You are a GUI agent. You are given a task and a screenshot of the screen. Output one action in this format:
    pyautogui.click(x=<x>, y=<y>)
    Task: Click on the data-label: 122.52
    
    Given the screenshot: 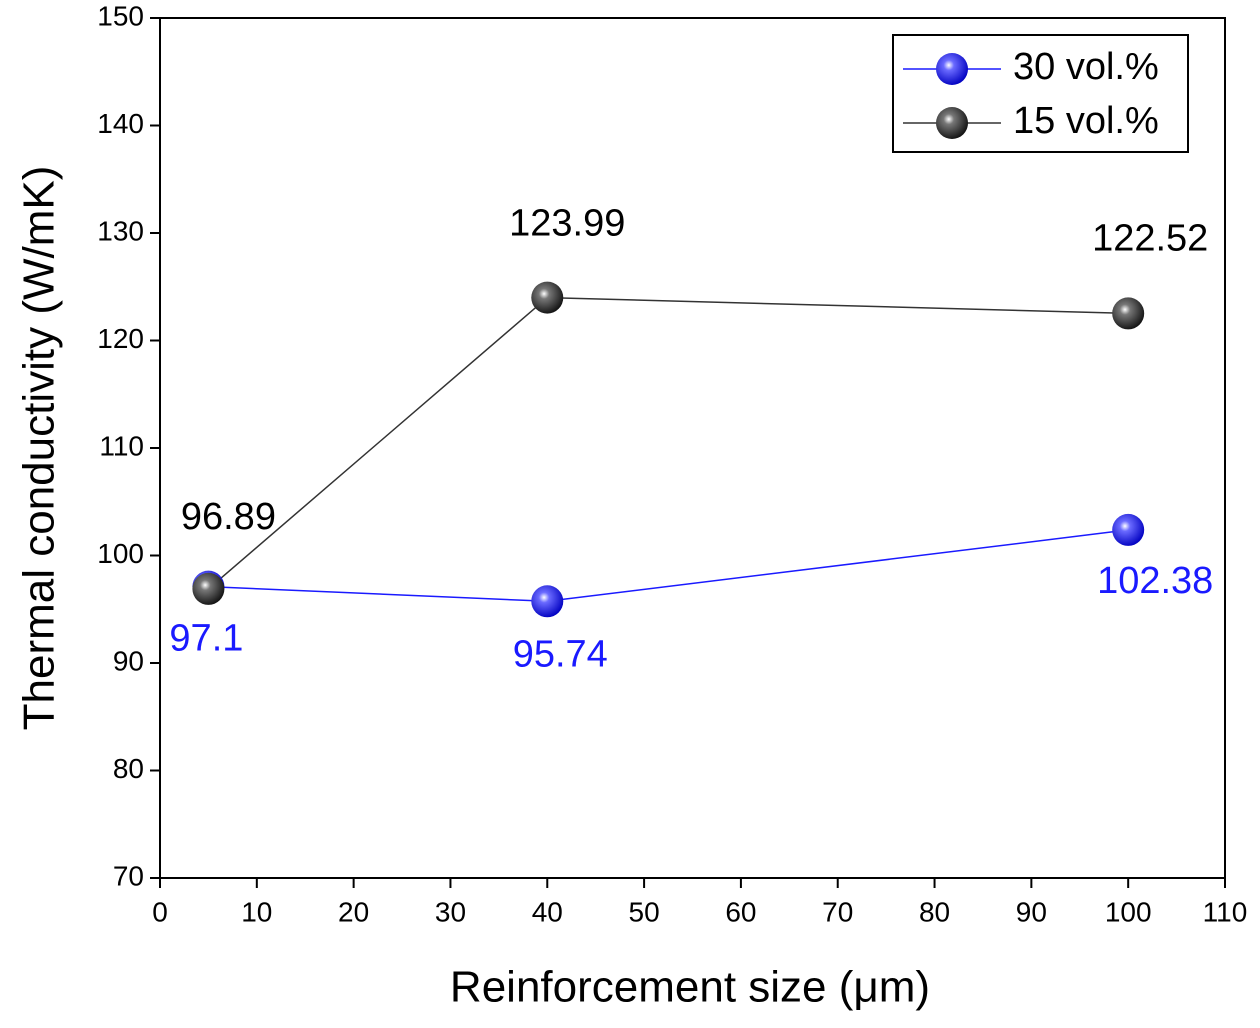 What is the action you would take?
    pyautogui.click(x=1150, y=238)
    